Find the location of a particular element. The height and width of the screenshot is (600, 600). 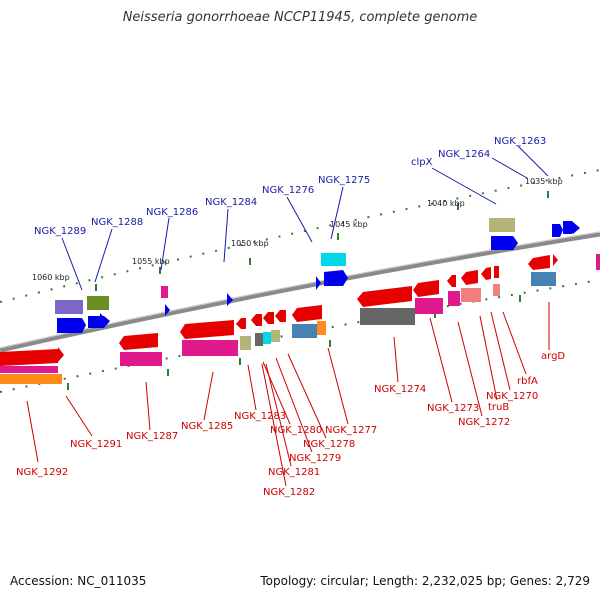

gene-label-bottom: NGK_1272 is located at coordinates (484, 422).